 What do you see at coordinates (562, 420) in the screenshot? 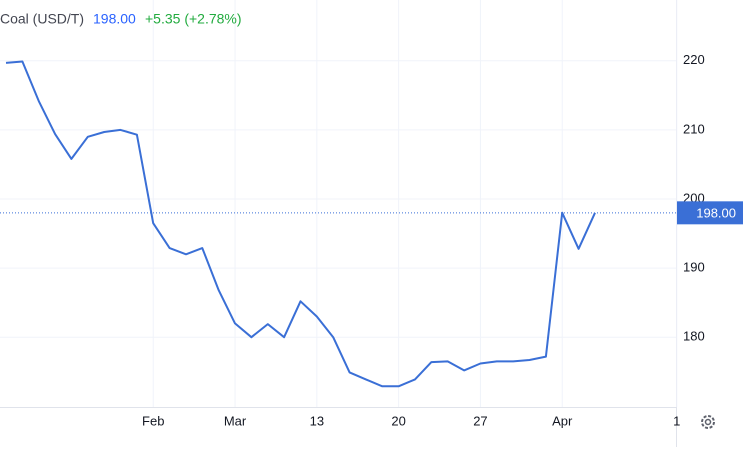
I see `x-tick-label: Apr` at bounding box center [562, 420].